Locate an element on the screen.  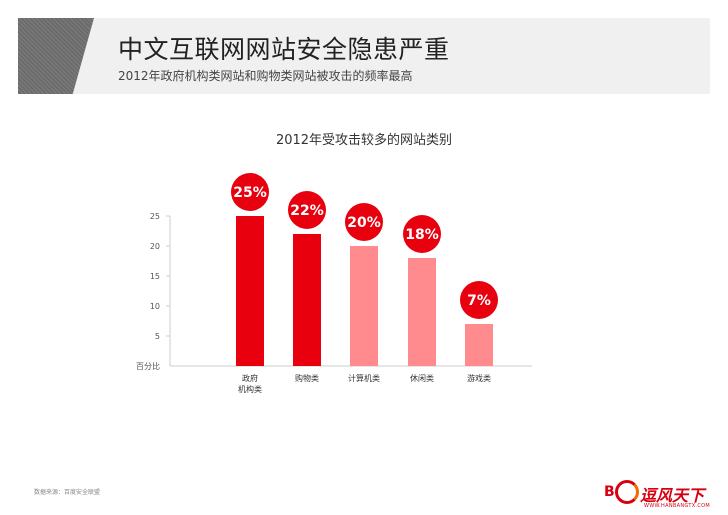
x-tick-label: 机构类 is located at coordinates (250, 389).